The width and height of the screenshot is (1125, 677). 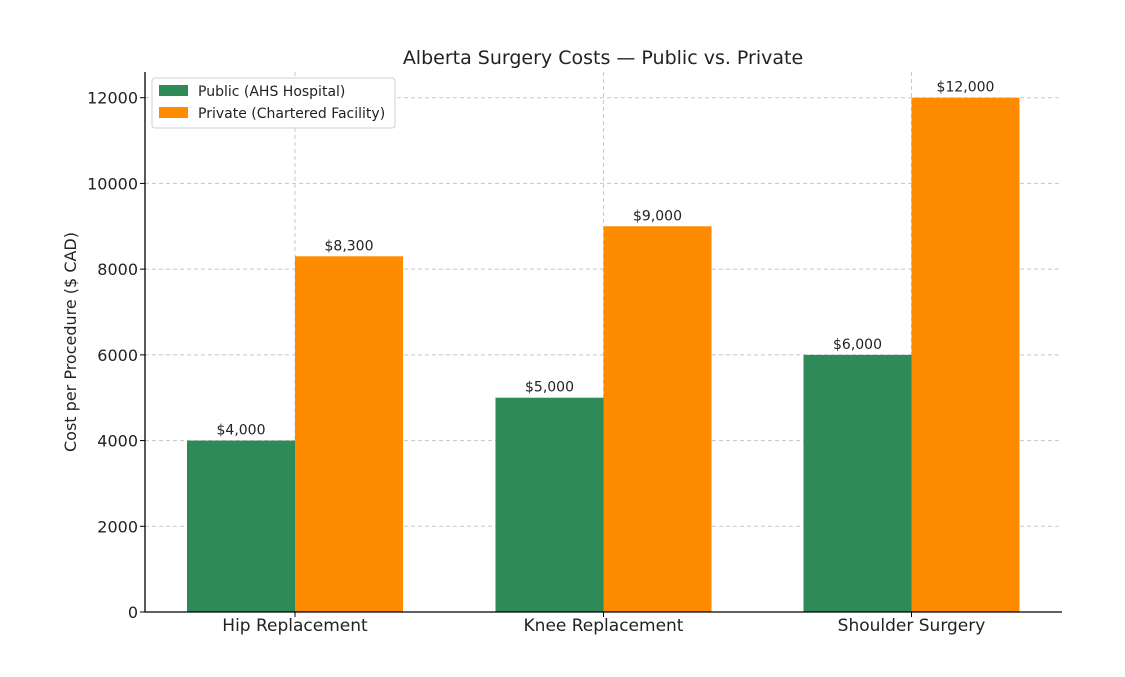 What do you see at coordinates (173, 90) in the screenshot?
I see `legend-swatch-public` at bounding box center [173, 90].